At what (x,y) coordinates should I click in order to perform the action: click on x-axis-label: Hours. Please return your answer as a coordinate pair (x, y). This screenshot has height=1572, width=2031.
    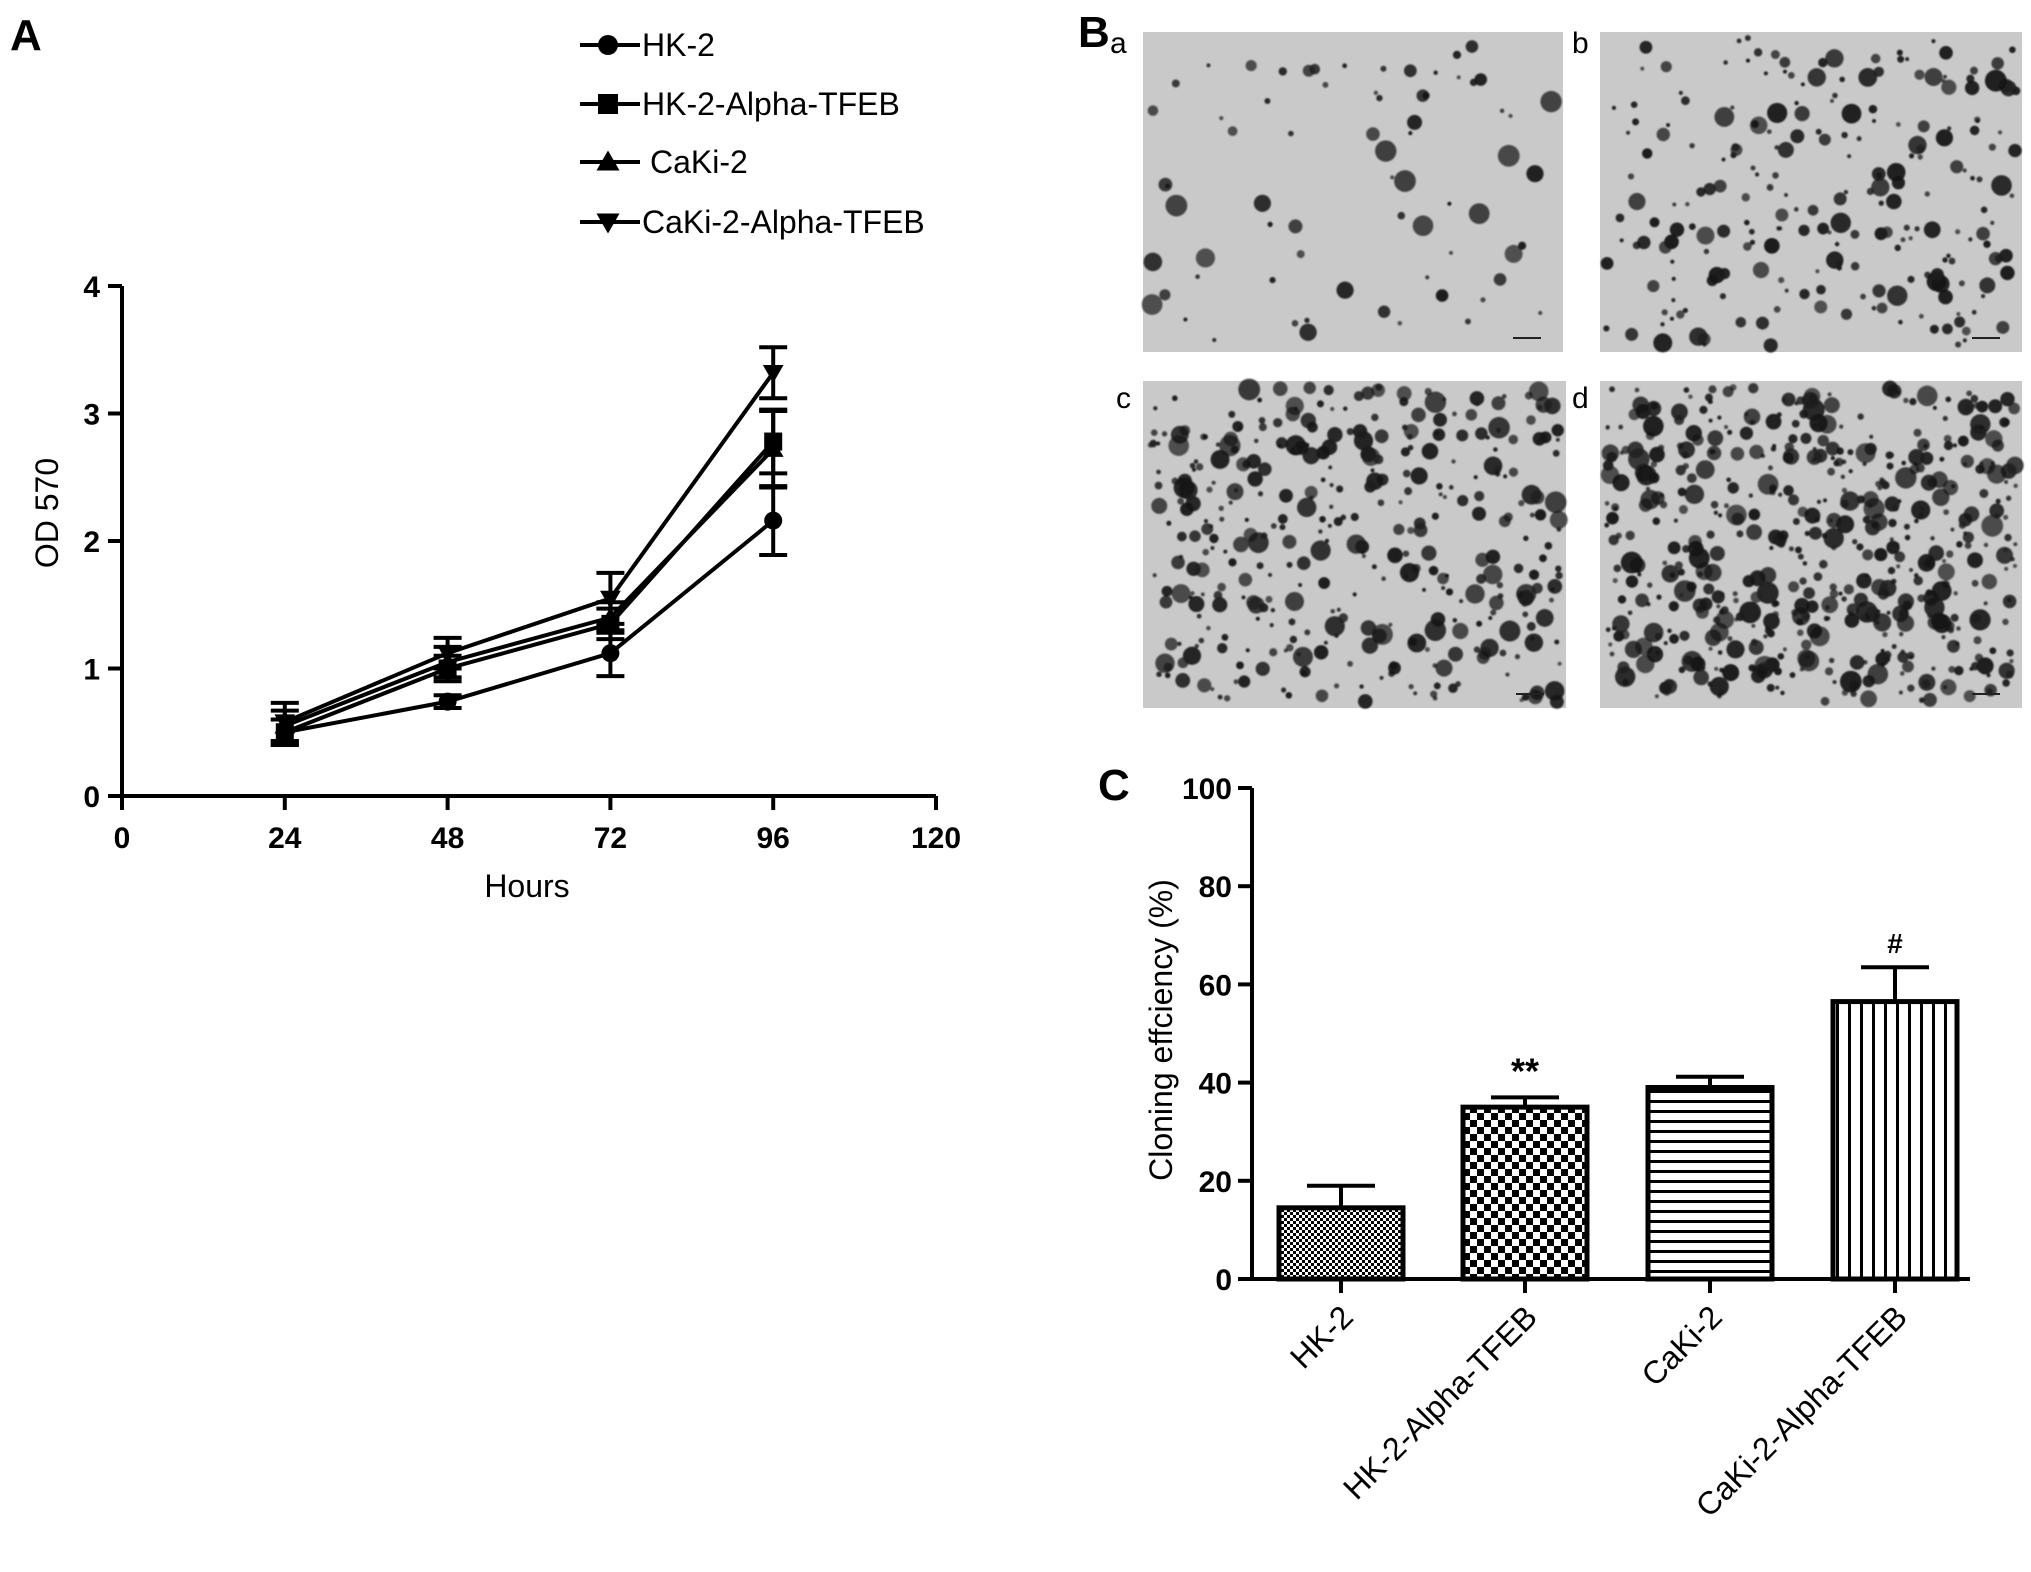
    Looking at the image, I should click on (526, 886).